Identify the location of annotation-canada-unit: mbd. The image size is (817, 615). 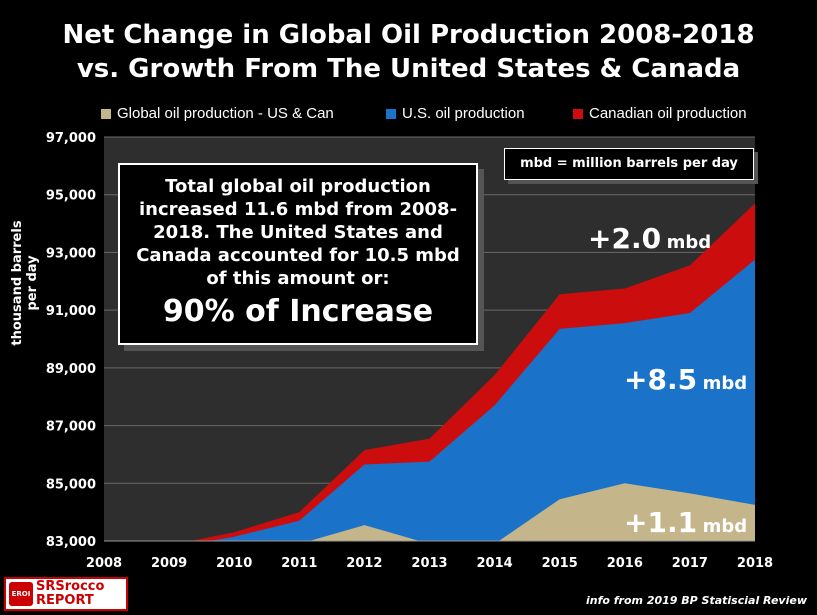
(689, 242).